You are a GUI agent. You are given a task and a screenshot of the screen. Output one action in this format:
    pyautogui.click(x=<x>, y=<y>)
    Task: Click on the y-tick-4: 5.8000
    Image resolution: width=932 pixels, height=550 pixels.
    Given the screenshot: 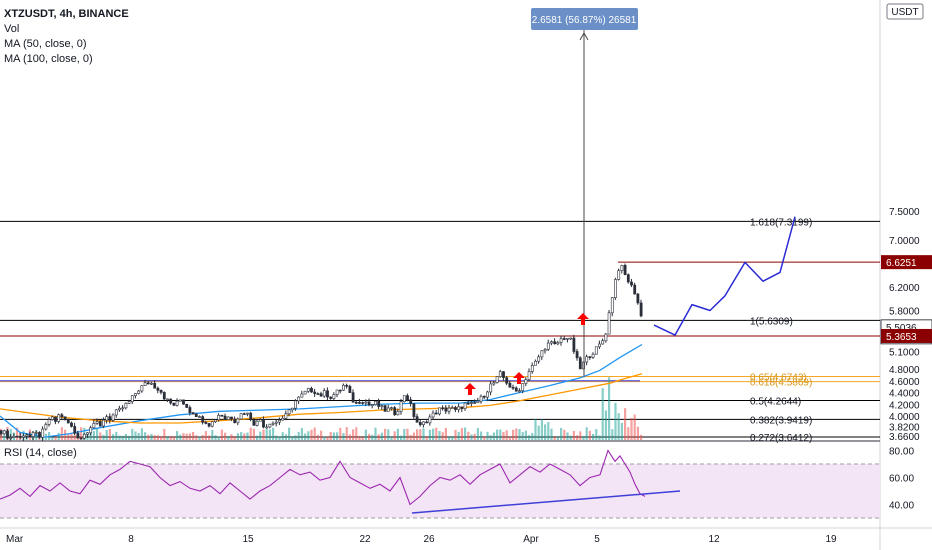 What is the action you would take?
    pyautogui.click(x=904, y=311)
    